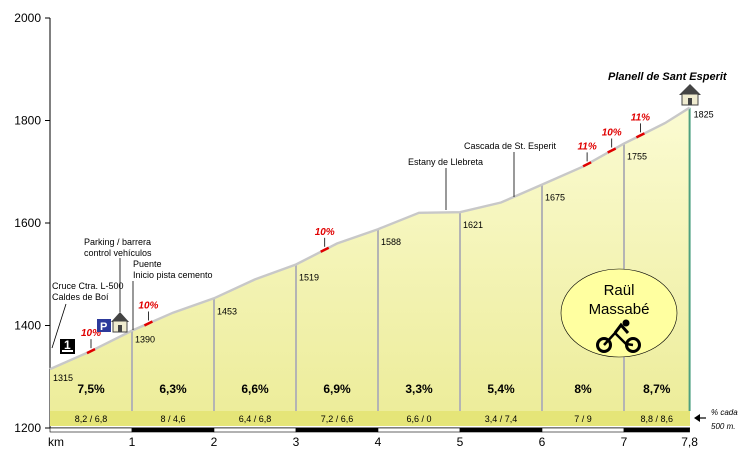 The width and height of the screenshot is (740, 460). What do you see at coordinates (87, 315) in the screenshot?
I see `annotation-cruce: Cruce Ctra. L-500 Caldes de Boí` at bounding box center [87, 315].